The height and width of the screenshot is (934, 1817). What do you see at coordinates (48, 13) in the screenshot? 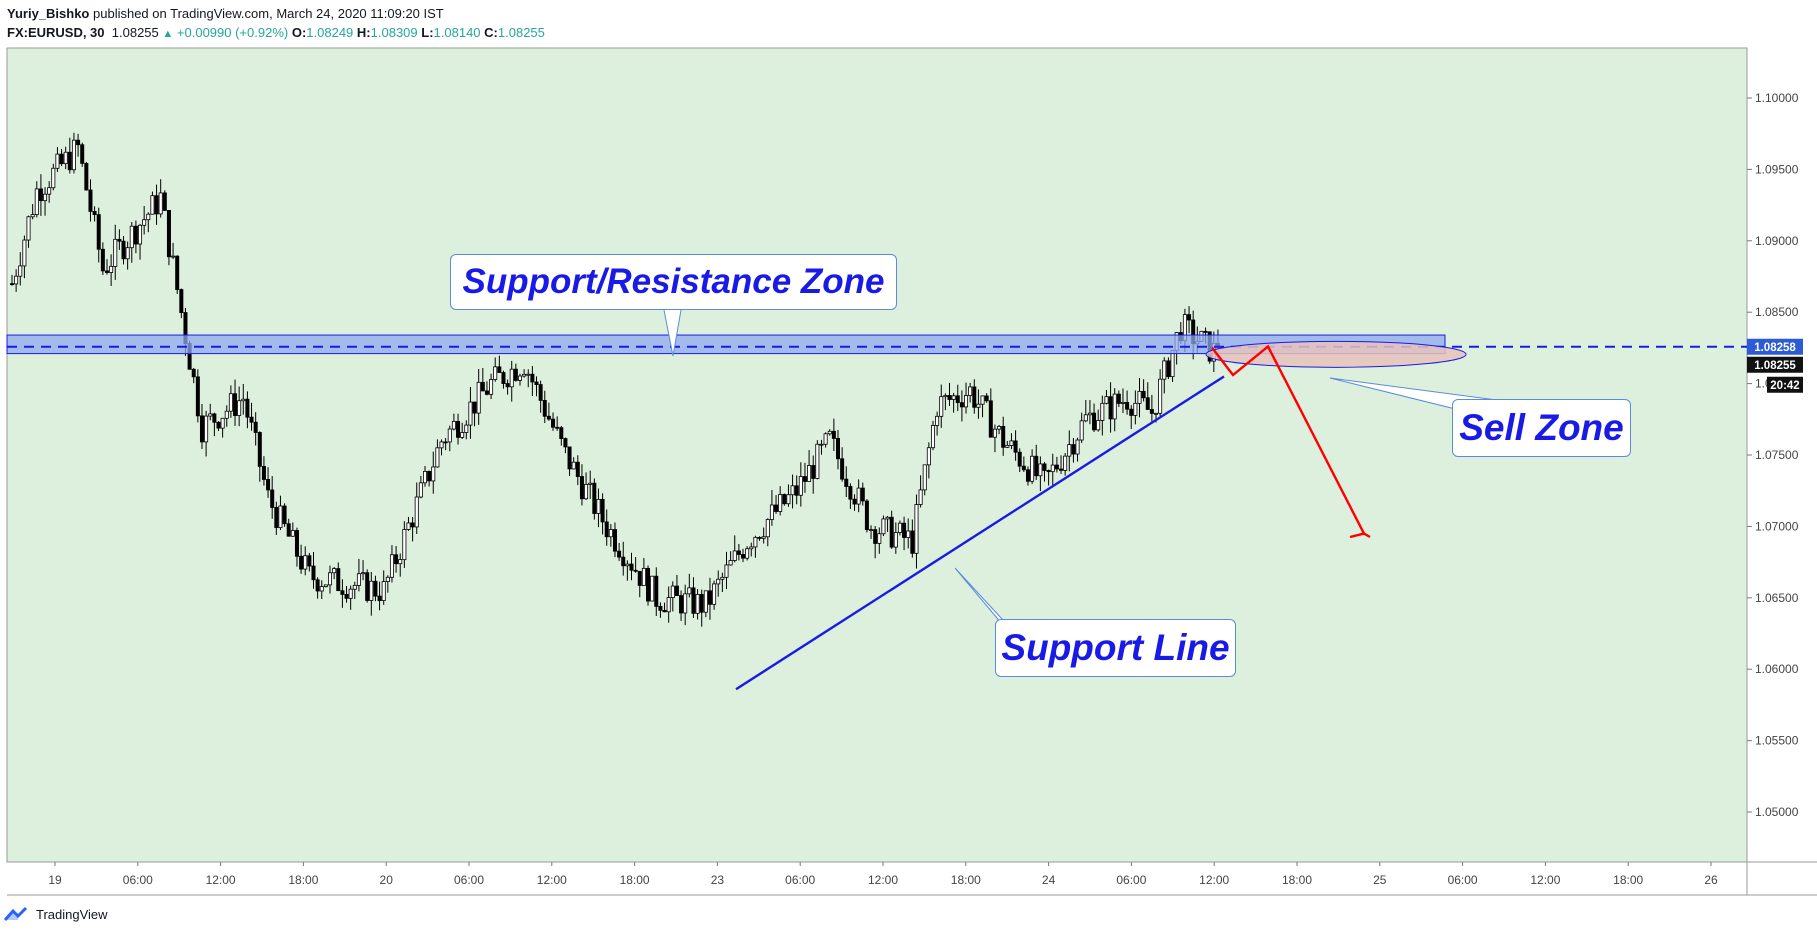
I see `author-name: Yuriy_Bishko` at bounding box center [48, 13].